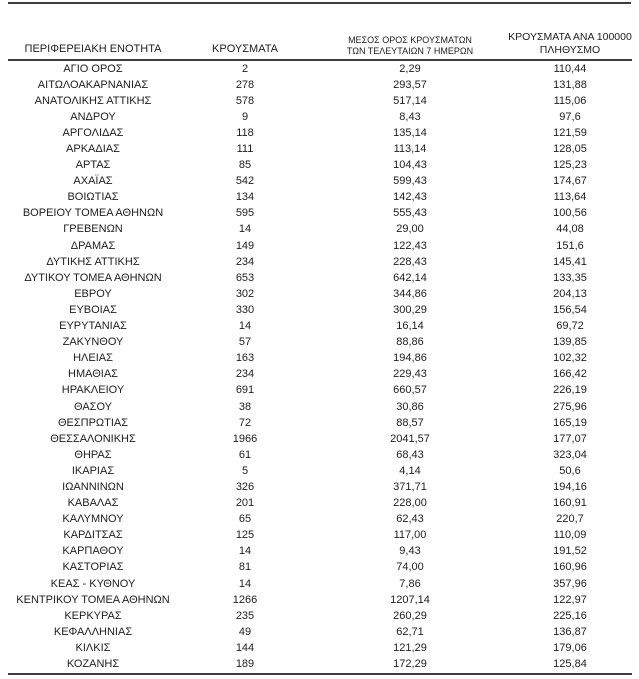  Describe the element at coordinates (570, 486) in the screenshot. I see `per-100k-cell: 194,16` at that location.